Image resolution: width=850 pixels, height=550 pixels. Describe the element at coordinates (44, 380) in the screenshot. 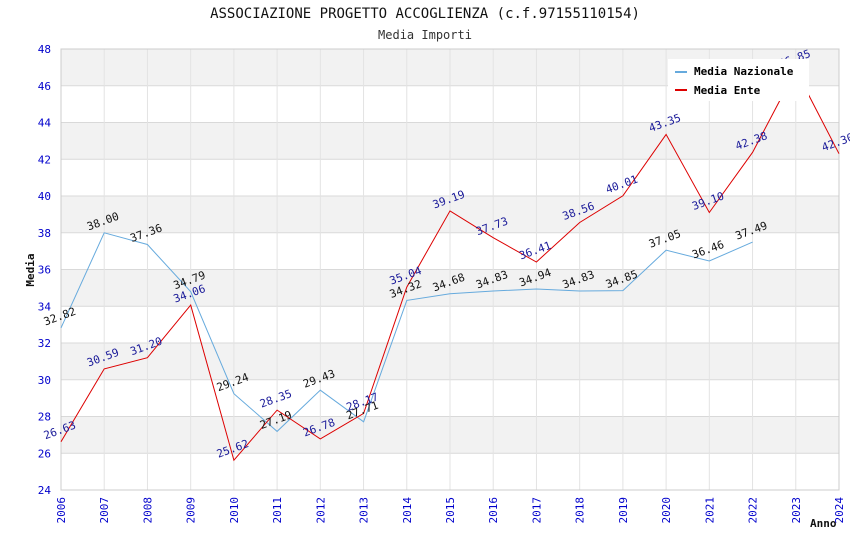

I see `y-tick-label: 30` at that location.